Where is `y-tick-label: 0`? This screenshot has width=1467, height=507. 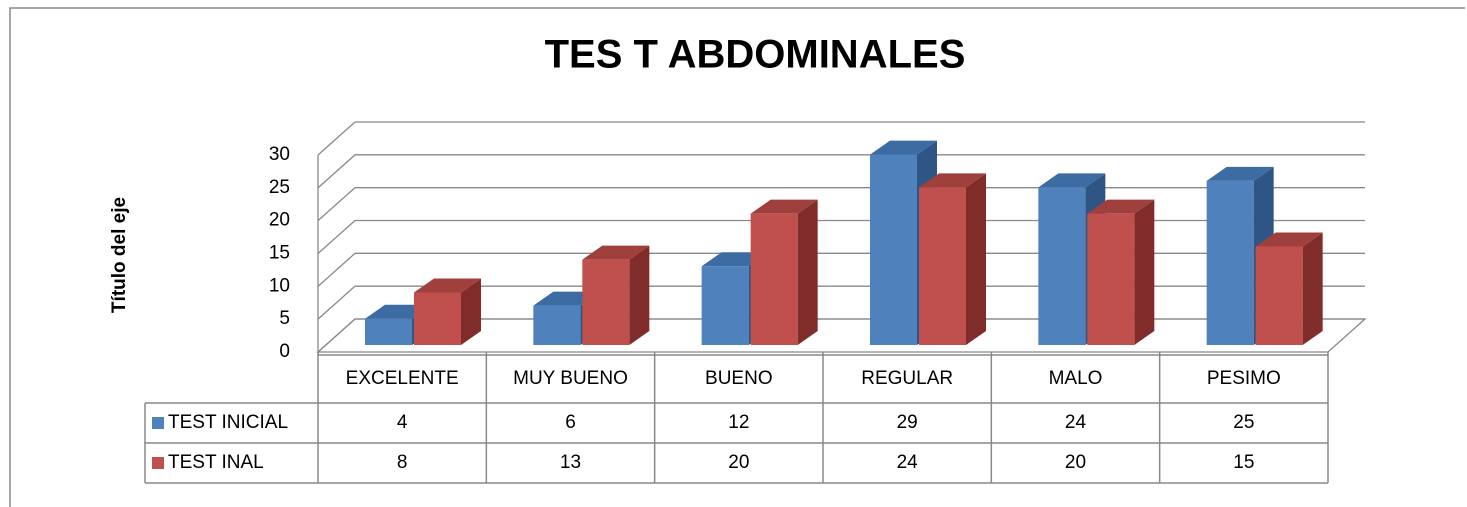
y-tick-label: 0 is located at coordinates (284, 351).